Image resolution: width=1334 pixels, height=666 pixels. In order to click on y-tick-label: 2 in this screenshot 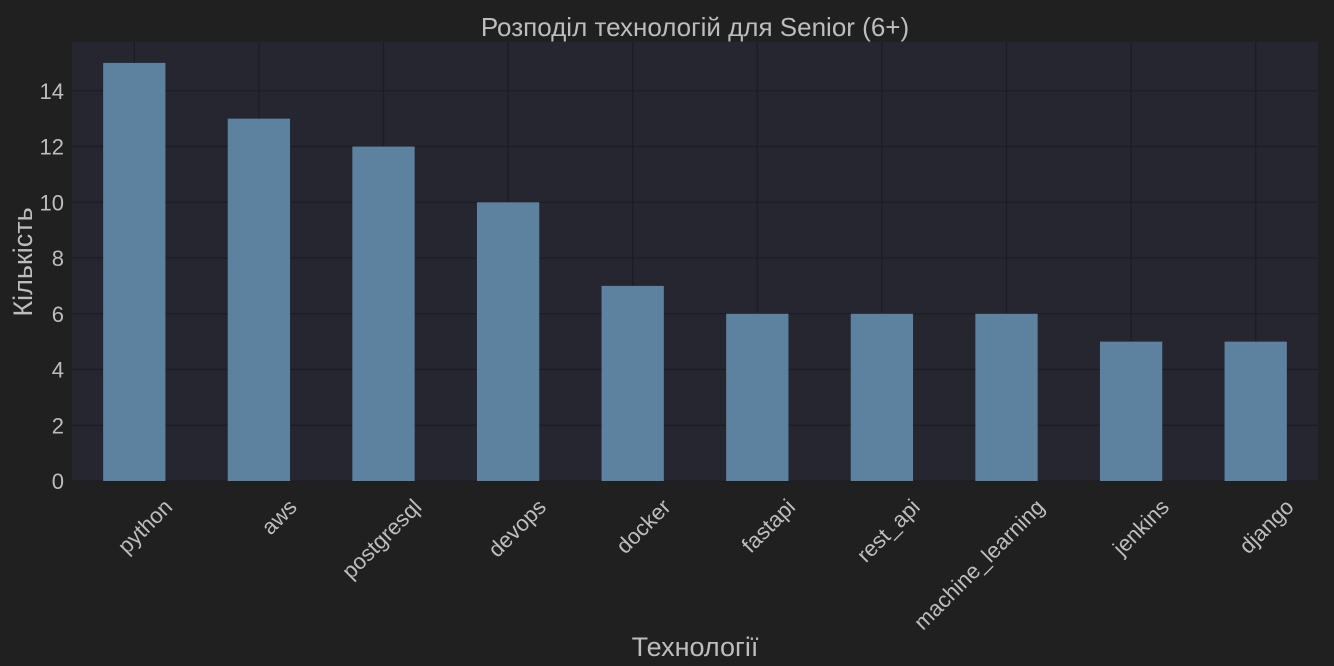, I will do `click(58, 425)`.